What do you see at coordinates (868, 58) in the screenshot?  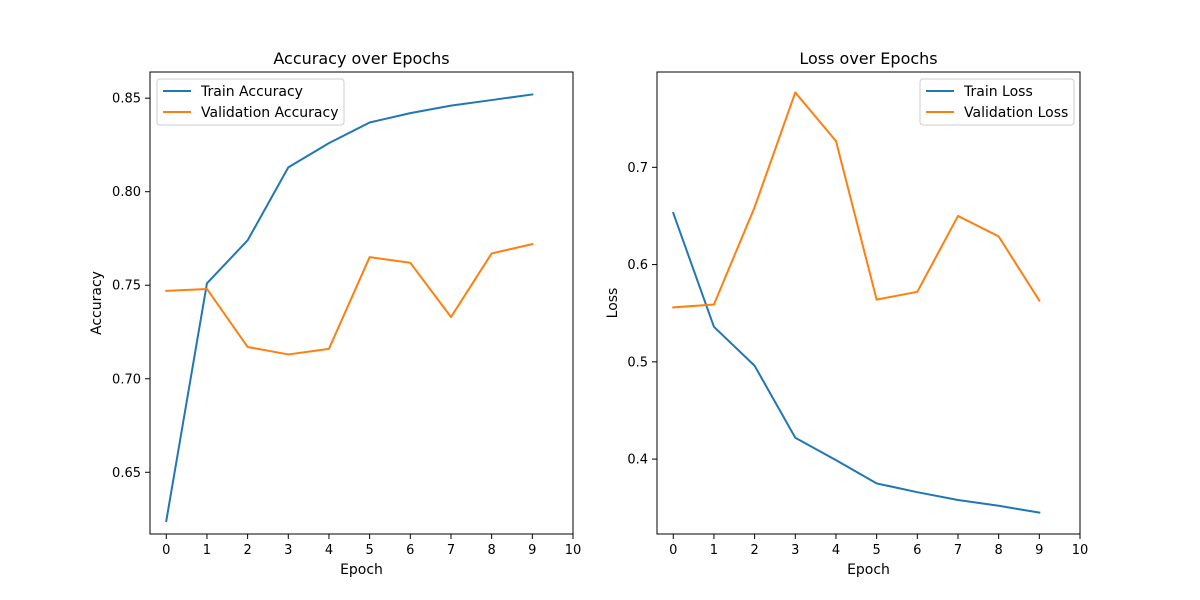 I see `chart-title: Loss over Epochs` at bounding box center [868, 58].